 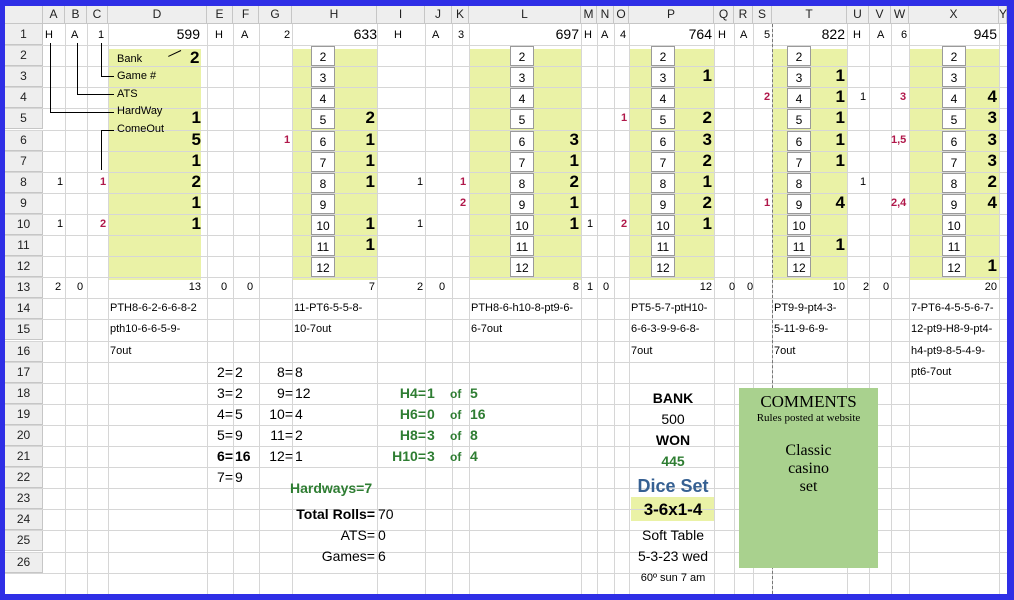 What do you see at coordinates (24, 562) in the screenshot?
I see `row-header-26: 26` at bounding box center [24, 562].